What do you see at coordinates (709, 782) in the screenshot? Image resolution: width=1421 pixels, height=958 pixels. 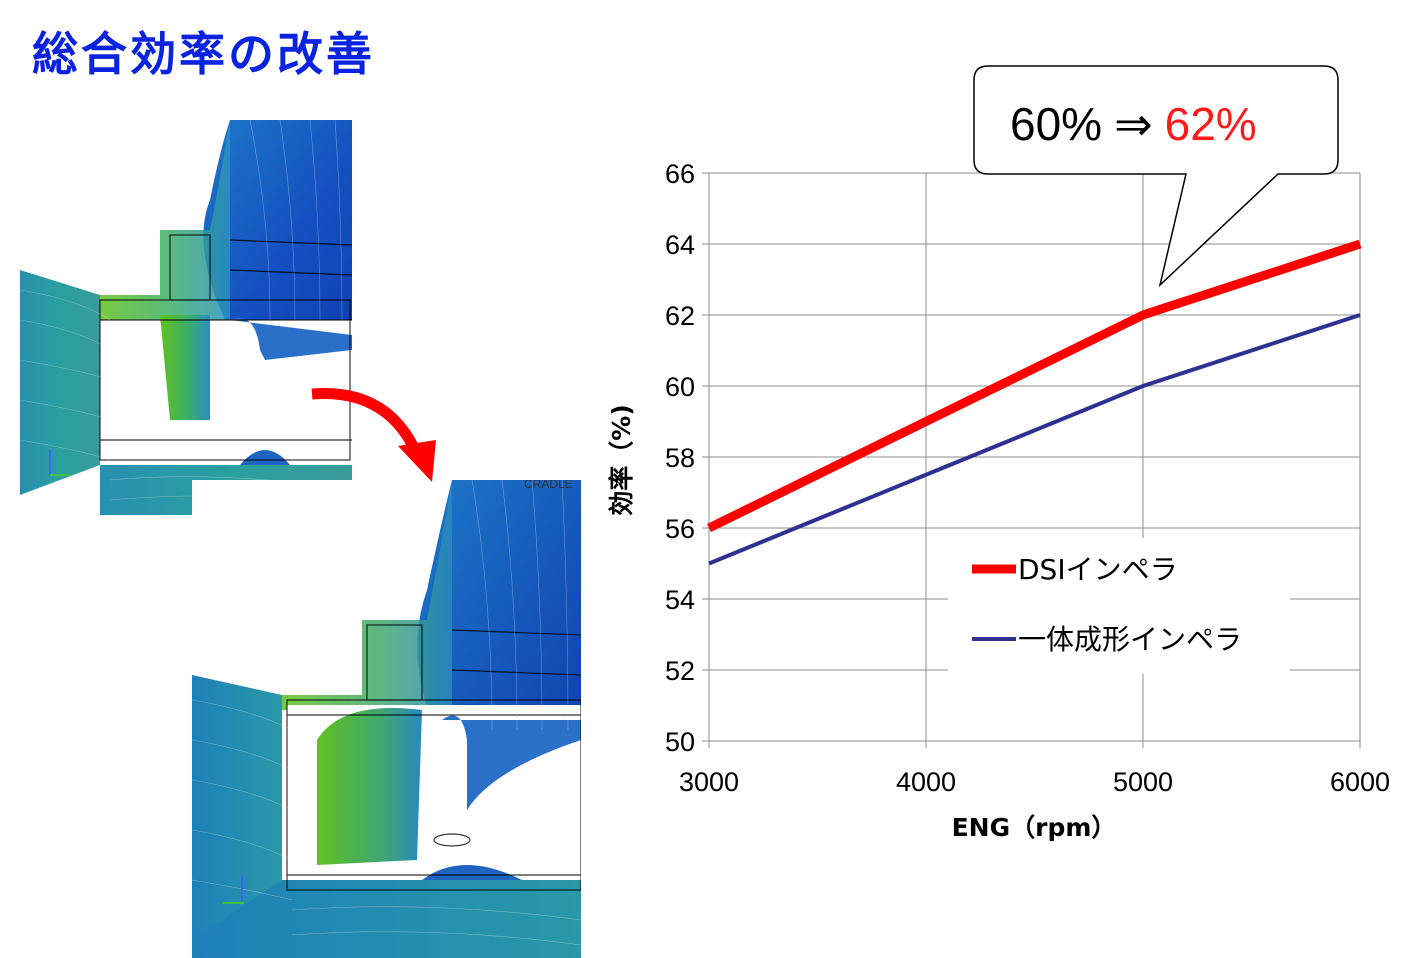 I see `x-tick-label: 3000` at bounding box center [709, 782].